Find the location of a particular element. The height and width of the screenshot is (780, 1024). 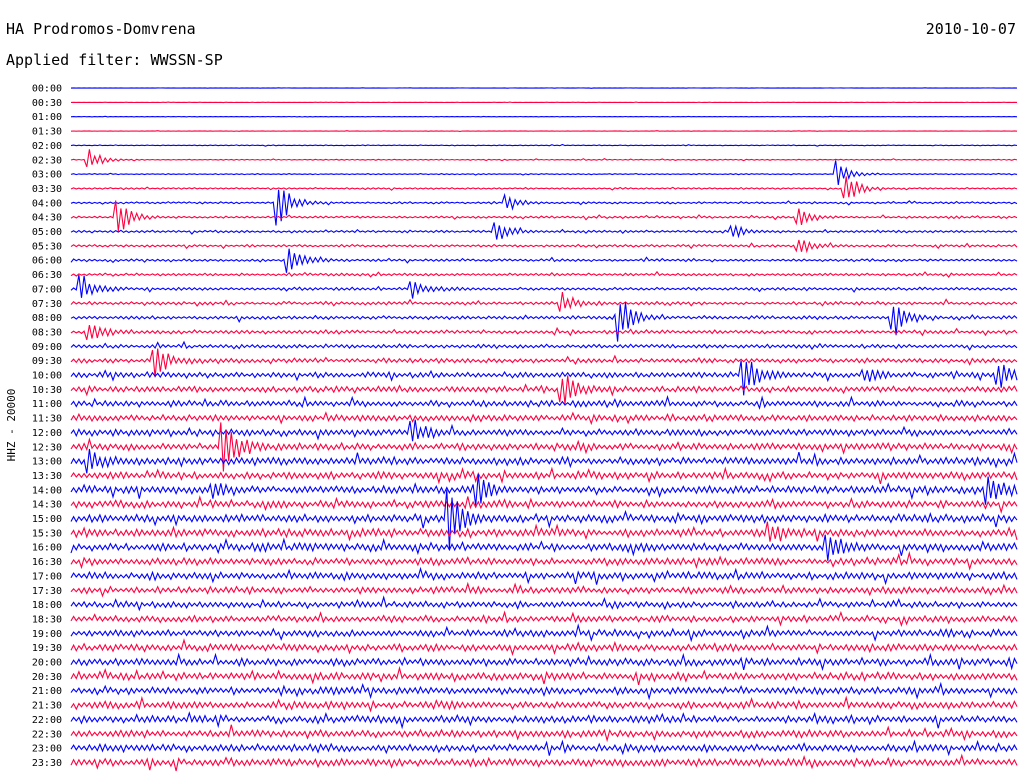

row-time-label: 04:30 is located at coordinates (47, 218).